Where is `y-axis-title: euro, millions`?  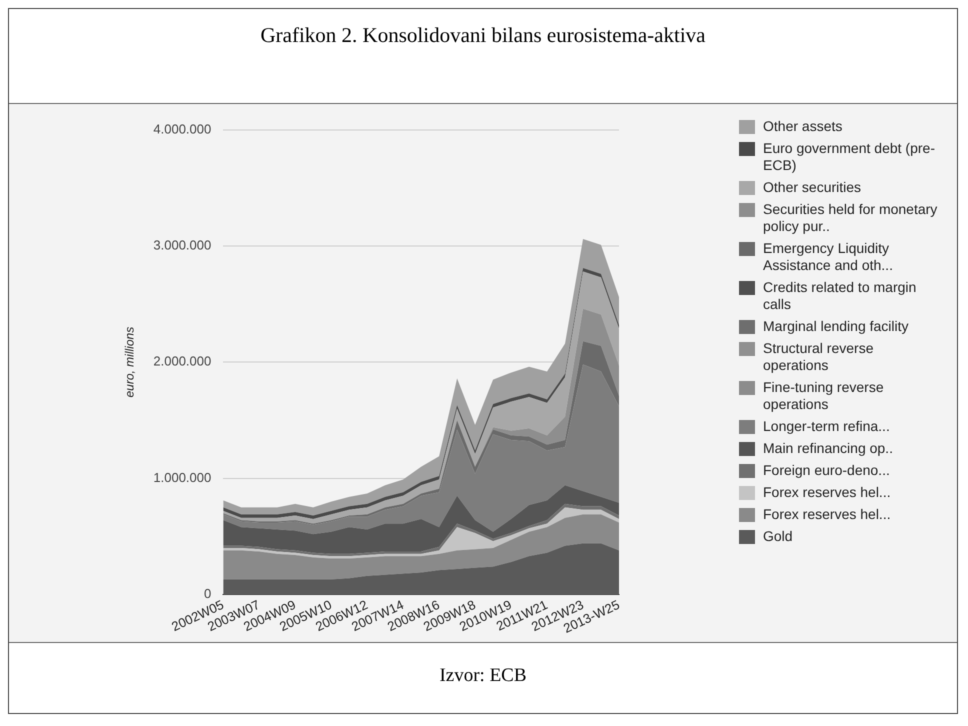 y-axis-title: euro, millions is located at coordinates (129, 362).